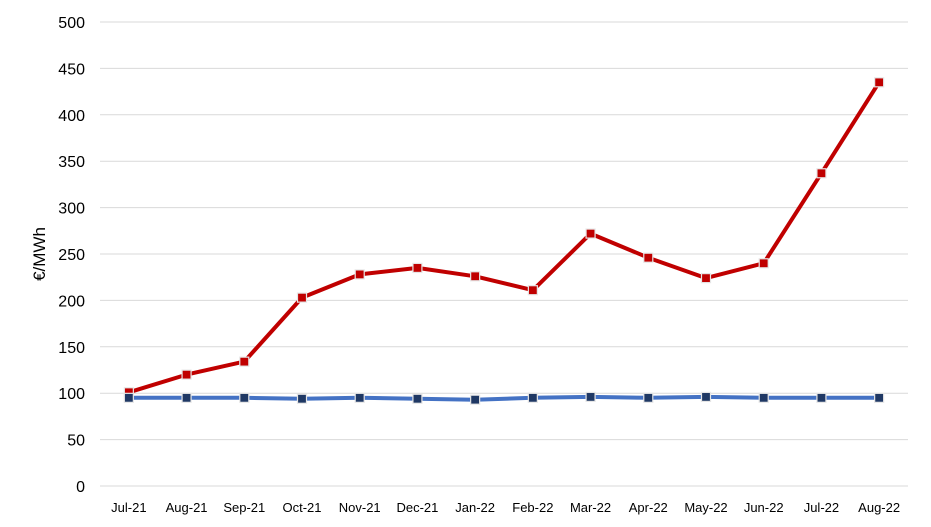 The height and width of the screenshot is (527, 931). I want to click on y-tick-label: 50, so click(76, 441).